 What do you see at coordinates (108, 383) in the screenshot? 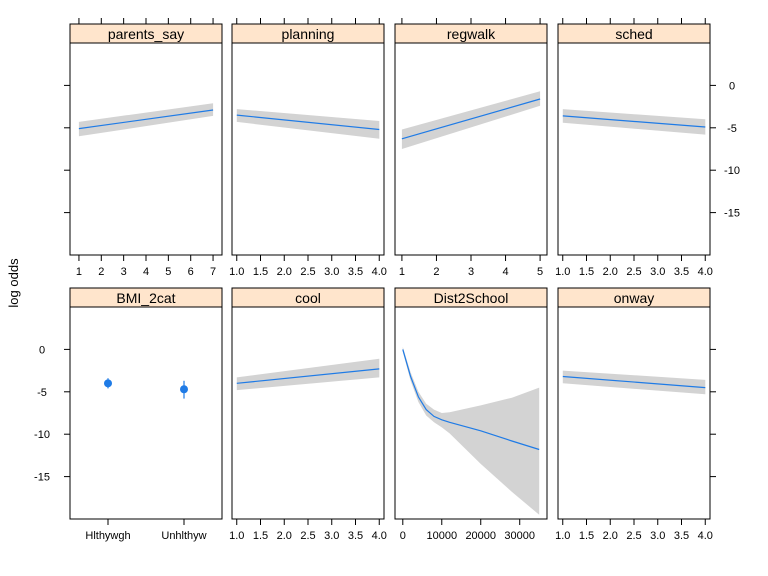
I see `point-hlthywgh` at bounding box center [108, 383].